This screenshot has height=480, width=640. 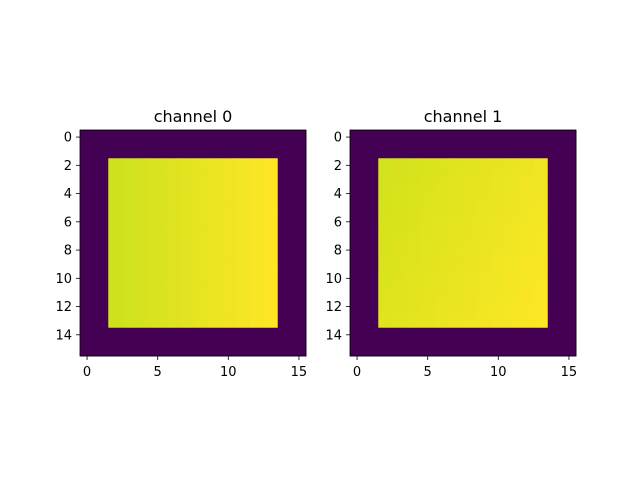 I want to click on y-tick-label: 10, so click(x=63, y=279).